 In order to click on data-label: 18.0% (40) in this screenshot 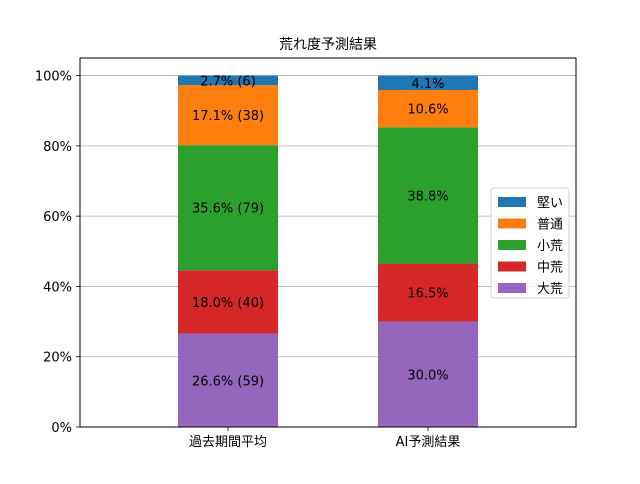, I will do `click(228, 303)`.